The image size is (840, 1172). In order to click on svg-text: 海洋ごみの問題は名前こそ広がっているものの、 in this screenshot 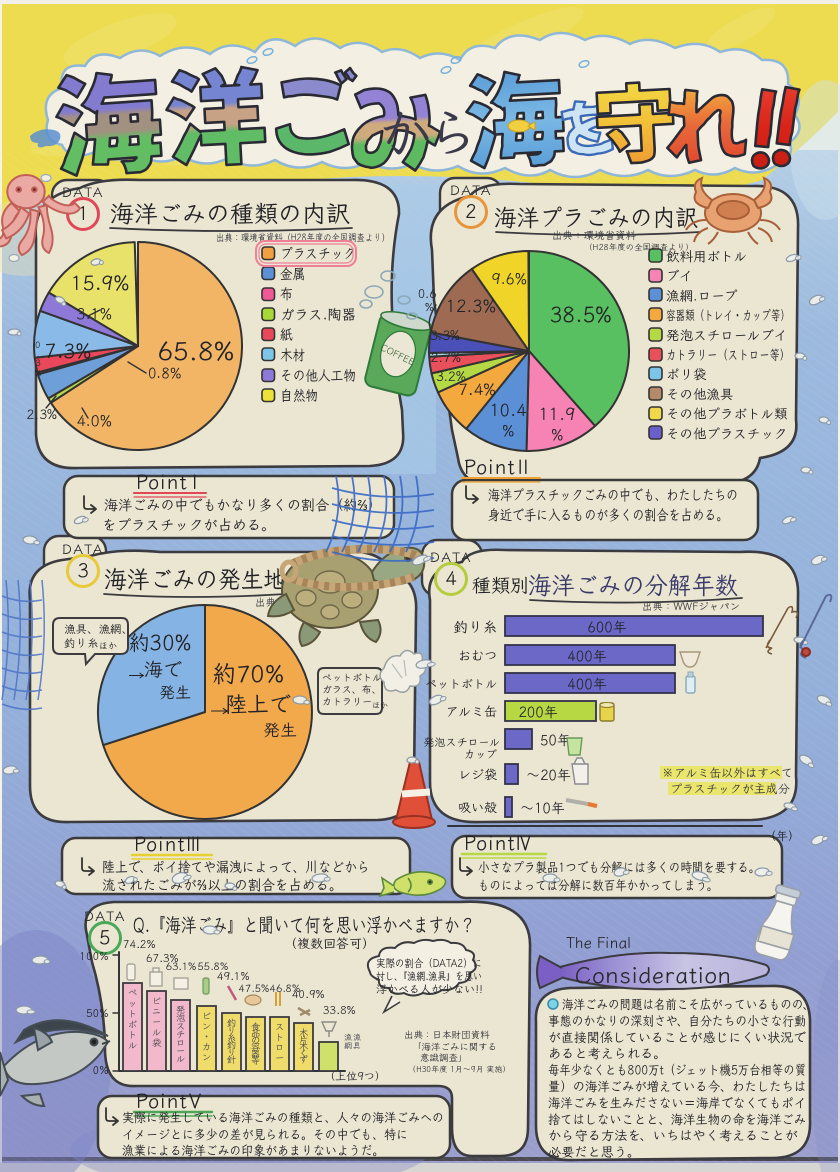, I will do `click(688, 1003)`.